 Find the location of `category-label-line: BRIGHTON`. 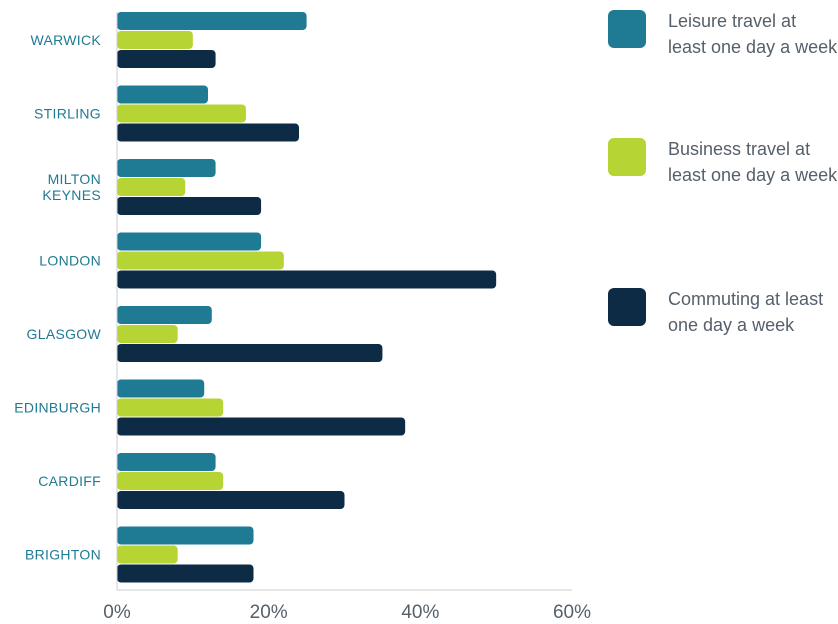

category-label-line: BRIGHTON is located at coordinates (63, 555).